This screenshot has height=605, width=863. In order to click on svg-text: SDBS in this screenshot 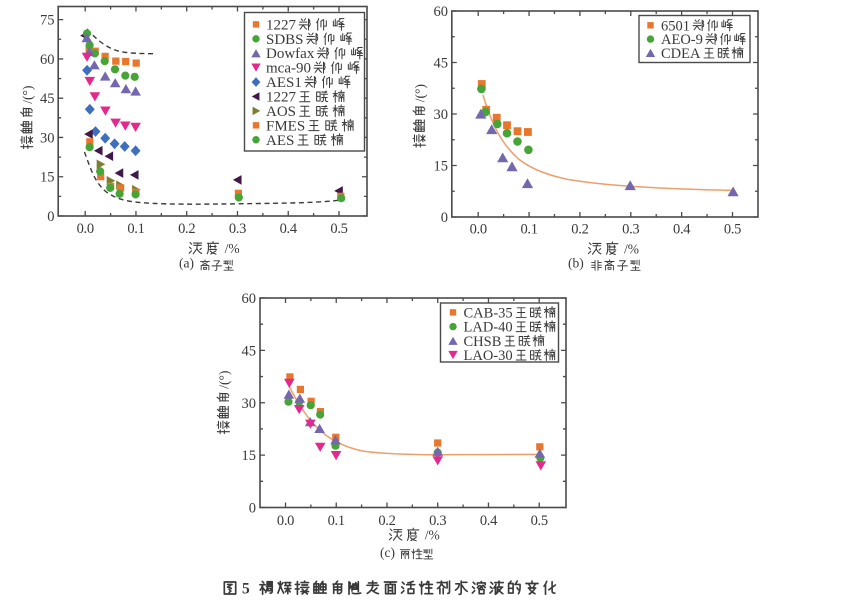, I will do `click(285, 40)`.